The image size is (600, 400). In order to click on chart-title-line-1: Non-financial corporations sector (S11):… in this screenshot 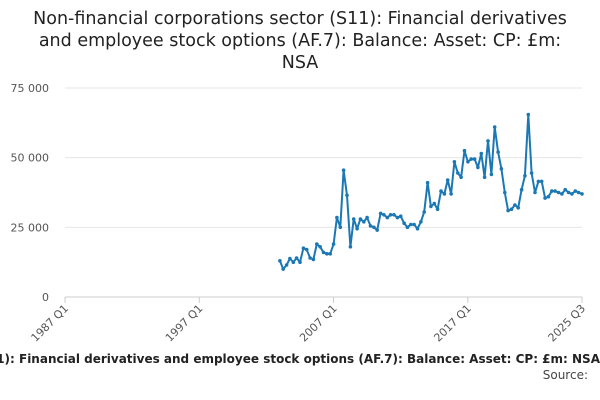, I will do `click(300, 19)`.